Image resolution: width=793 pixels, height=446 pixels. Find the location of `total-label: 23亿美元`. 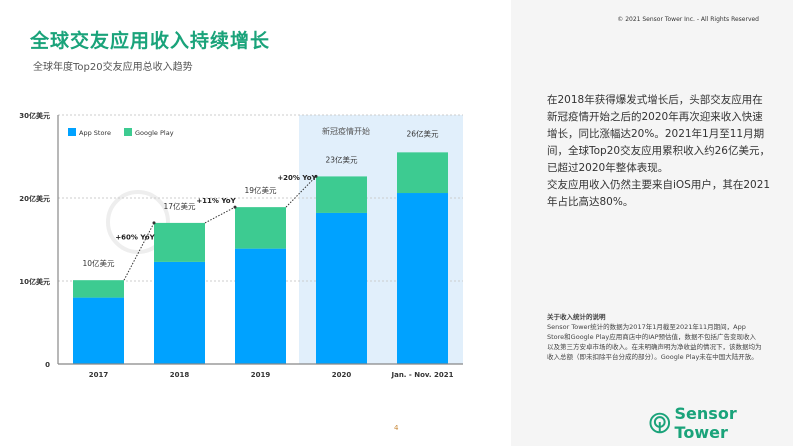

total-label: 23亿美元 is located at coordinates (341, 159).